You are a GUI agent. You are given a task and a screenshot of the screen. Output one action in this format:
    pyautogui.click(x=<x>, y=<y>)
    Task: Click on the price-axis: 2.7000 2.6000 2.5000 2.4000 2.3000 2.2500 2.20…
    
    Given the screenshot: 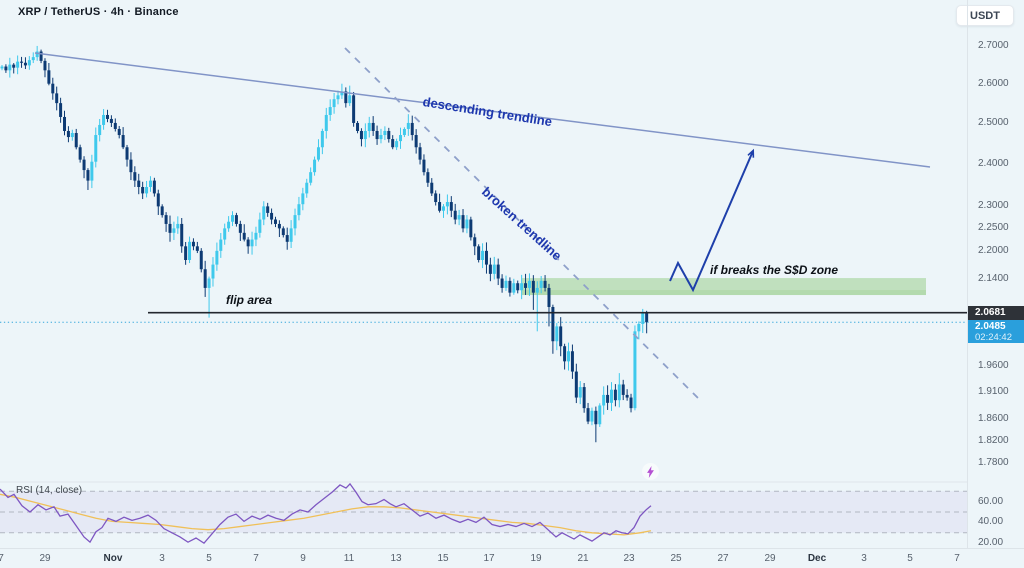 What is the action you would take?
    pyautogui.click(x=995, y=274)
    